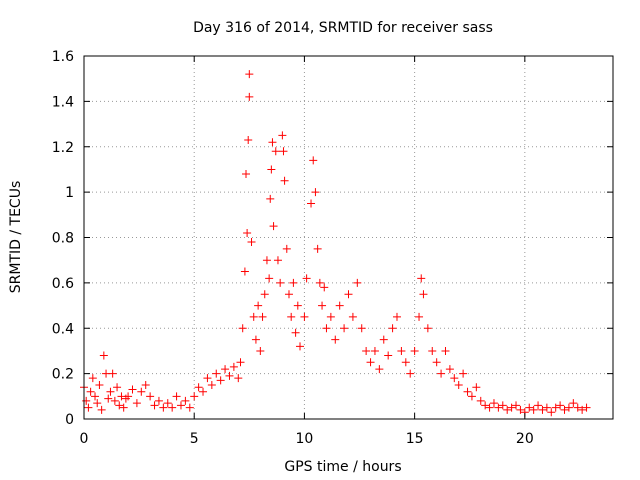 The width and height of the screenshot is (640, 480). What do you see at coordinates (525, 439) in the screenshot?
I see `x-tick-label: 20` at bounding box center [525, 439].